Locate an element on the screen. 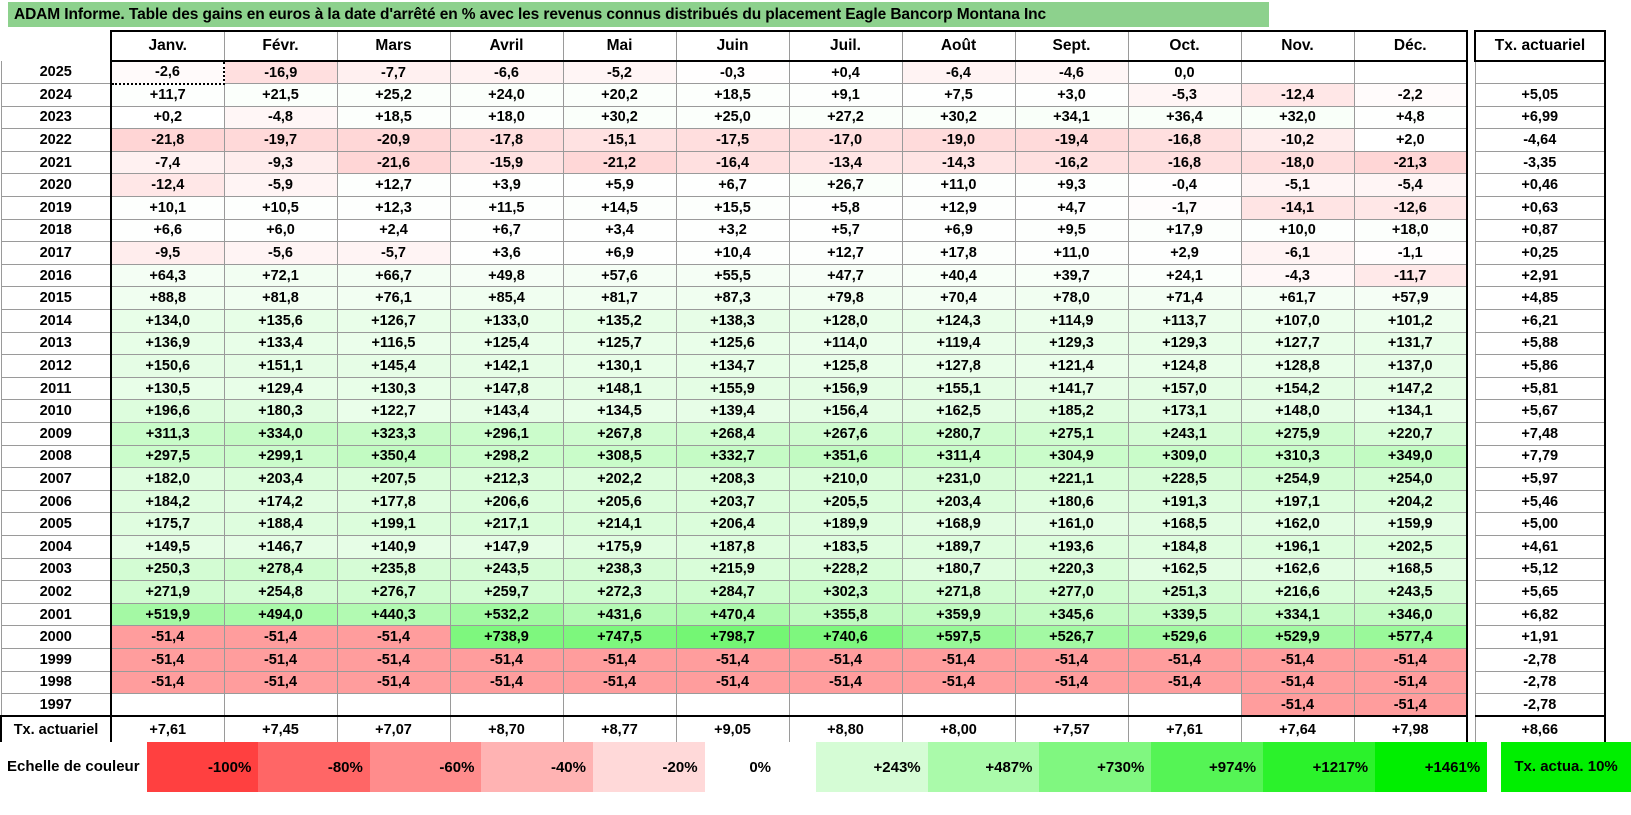  data-cell: +116,5 is located at coordinates (393, 344).